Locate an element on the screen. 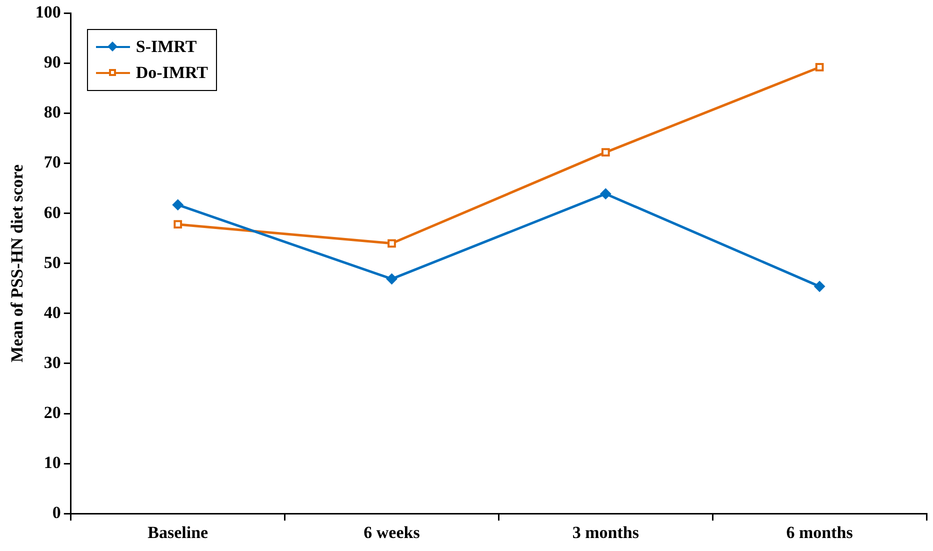 The height and width of the screenshot is (551, 933). y-tick-label: 100 is located at coordinates (48, 12).